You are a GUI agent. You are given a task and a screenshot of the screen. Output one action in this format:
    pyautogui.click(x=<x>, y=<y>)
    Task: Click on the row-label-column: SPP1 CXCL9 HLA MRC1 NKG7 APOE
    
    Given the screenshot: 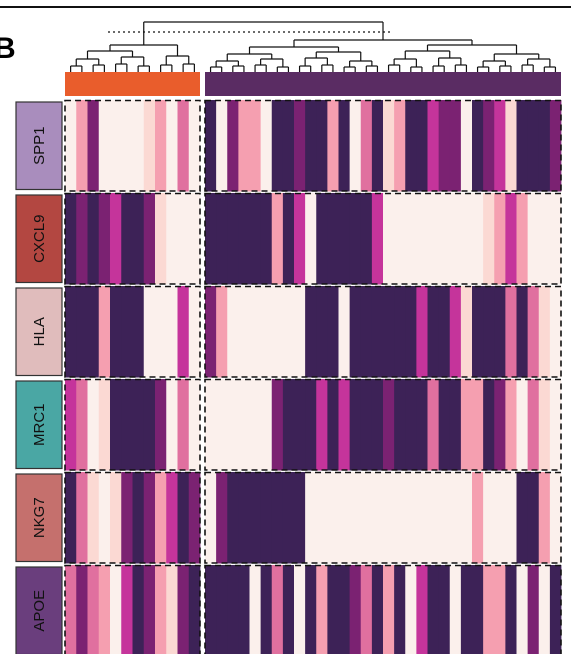 What is the action you would take?
    pyautogui.click(x=39, y=377)
    